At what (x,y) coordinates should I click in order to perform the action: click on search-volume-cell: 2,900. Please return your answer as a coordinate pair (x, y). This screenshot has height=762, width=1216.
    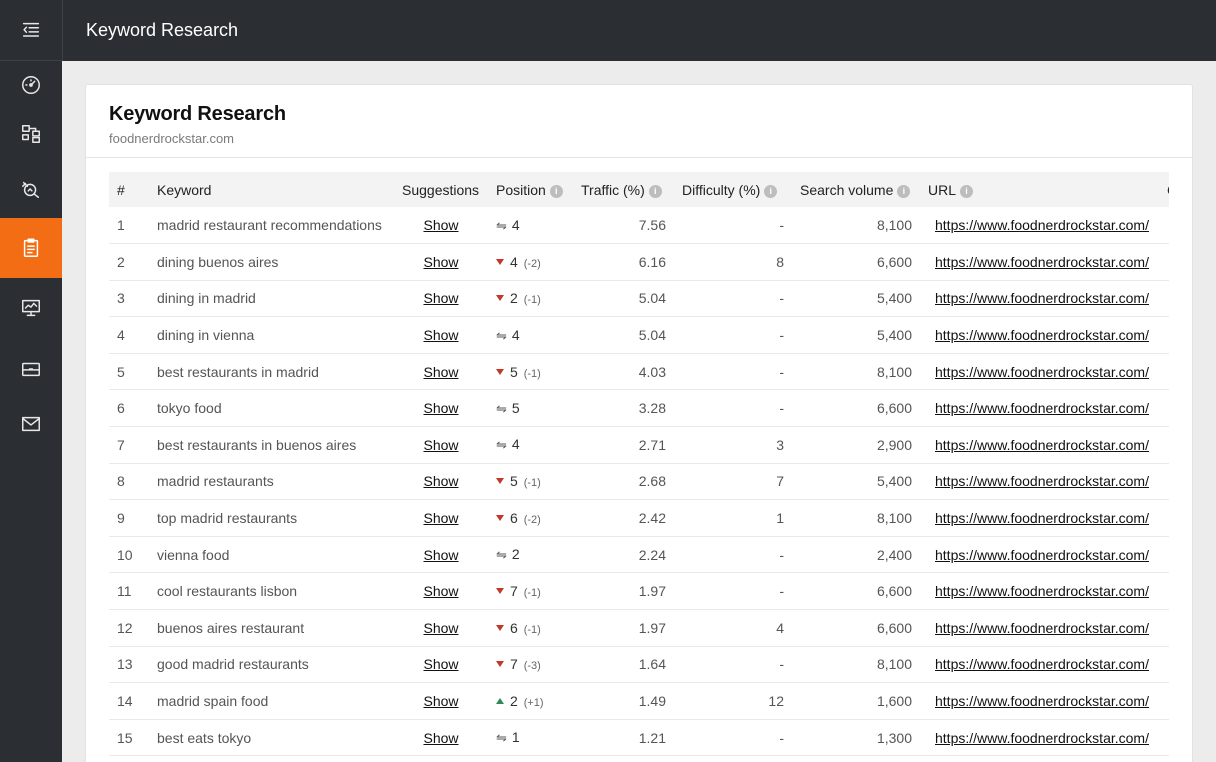
    Looking at the image, I should click on (856, 445).